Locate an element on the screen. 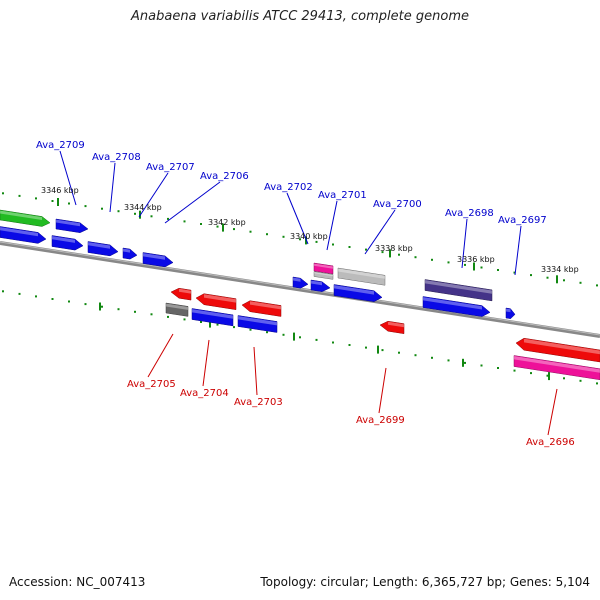 Image resolution: width=600 pixels, height=600 pixels. gene-ava-2705-red is located at coordinates (181, 294).